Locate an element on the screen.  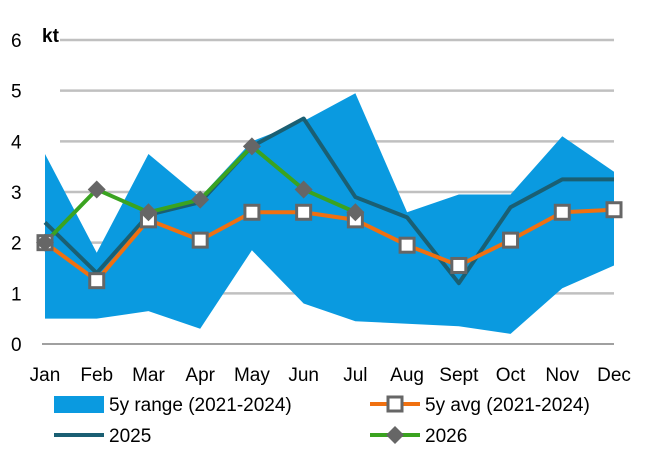
legend-marker-avg is located at coordinates (395, 404).